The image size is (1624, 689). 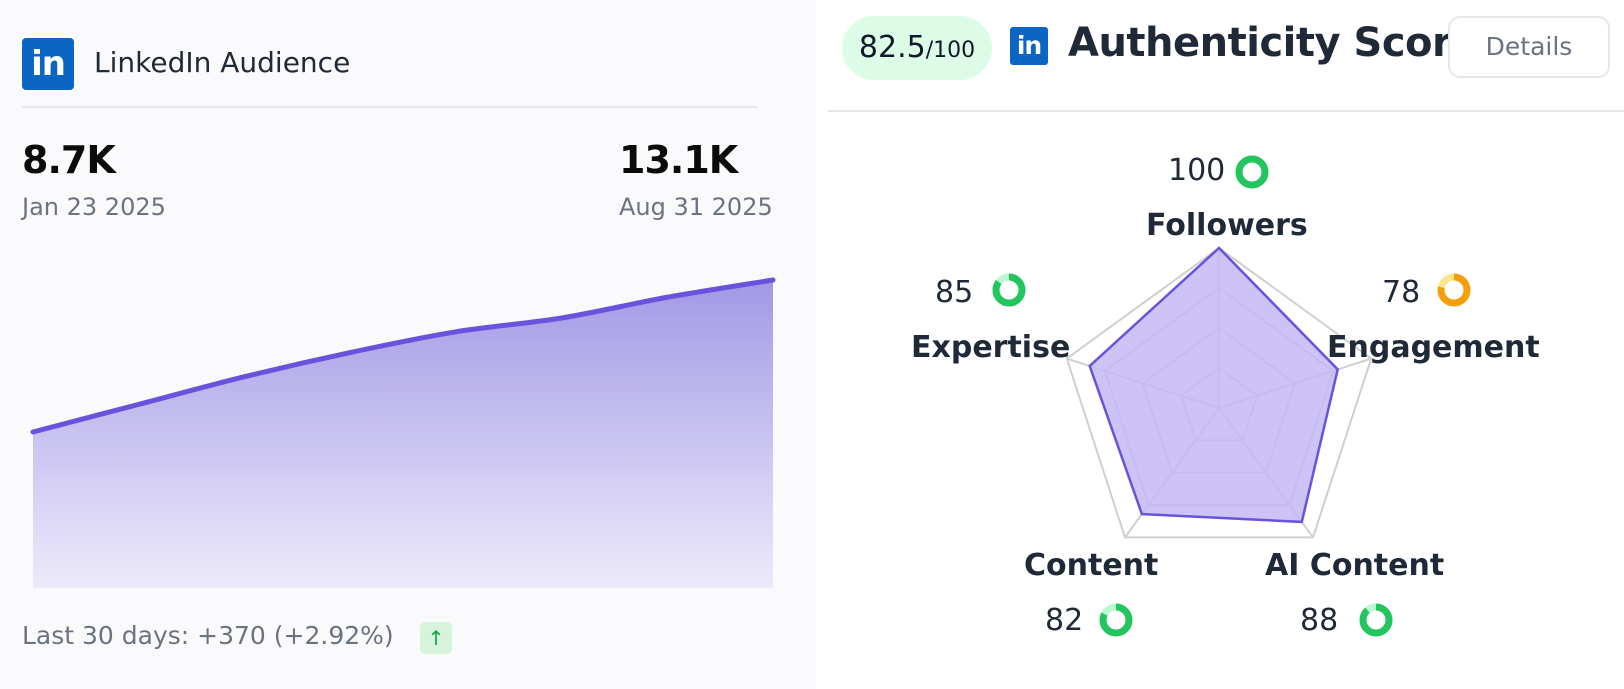 What do you see at coordinates (1064, 620) in the screenshot?
I see `radar-axis-value: 82` at bounding box center [1064, 620].